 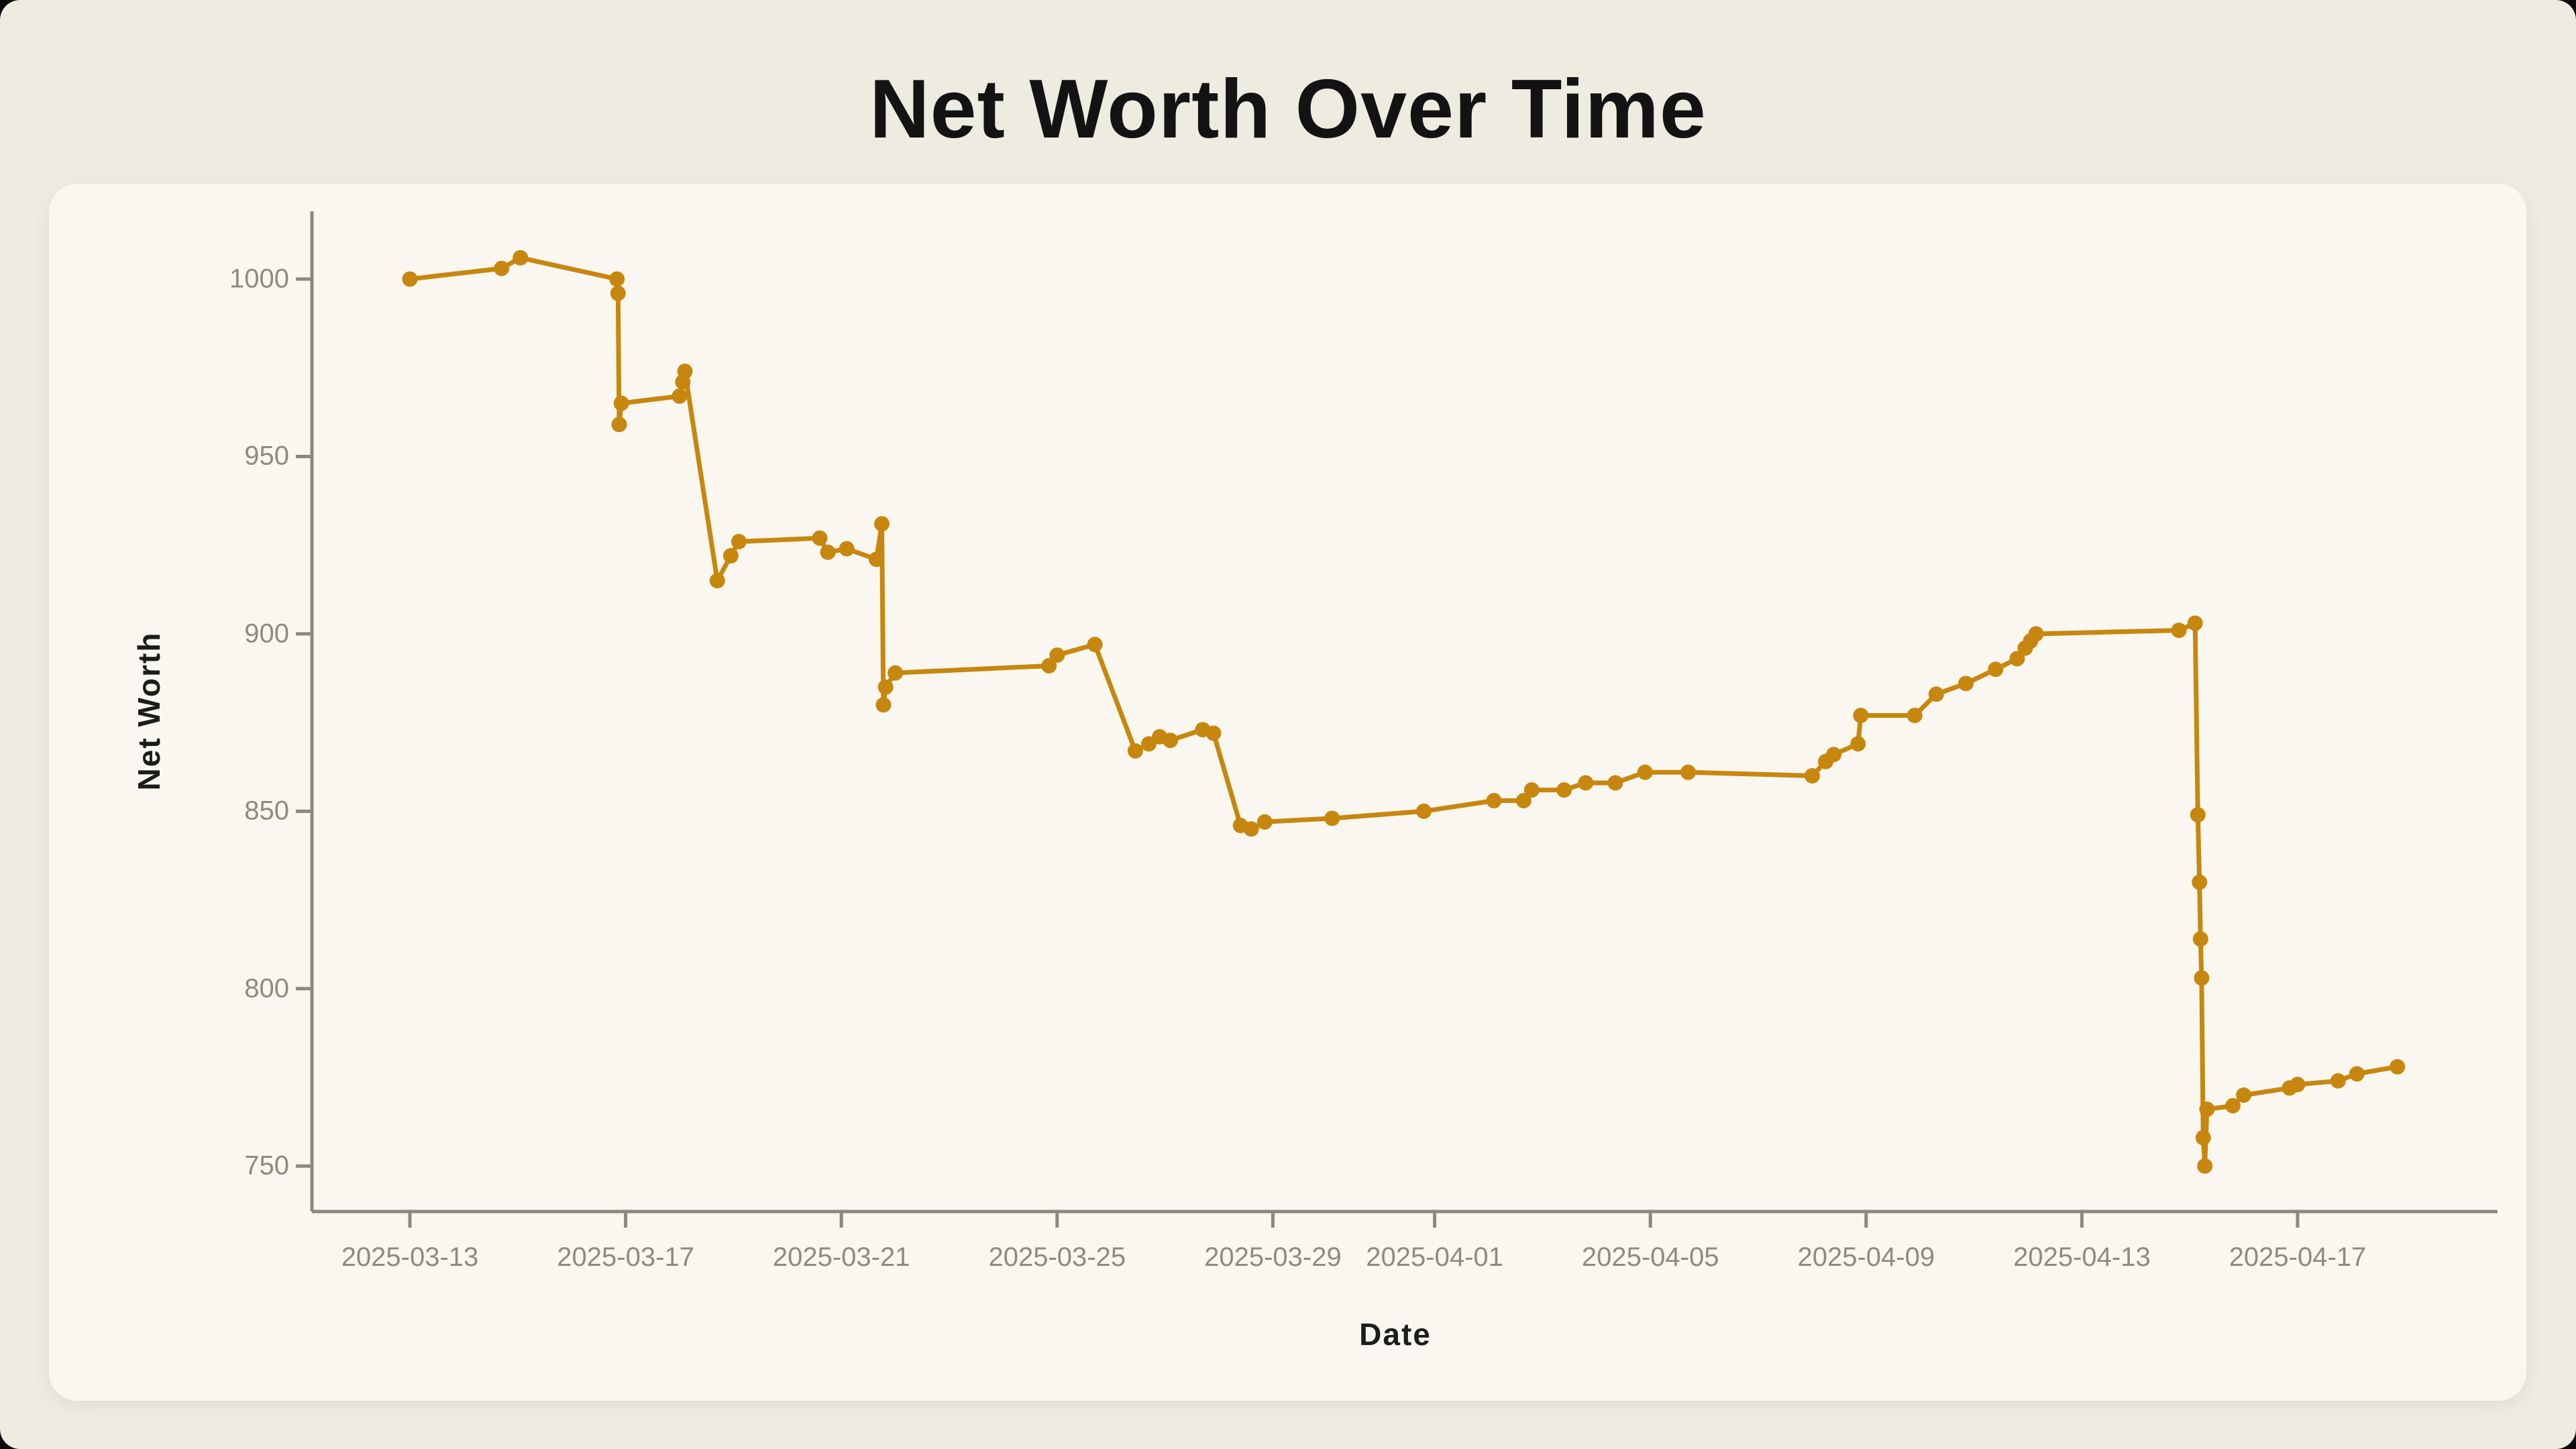 What do you see at coordinates (841, 1257) in the screenshot?
I see `x-tick-label: 2025-03-21` at bounding box center [841, 1257].